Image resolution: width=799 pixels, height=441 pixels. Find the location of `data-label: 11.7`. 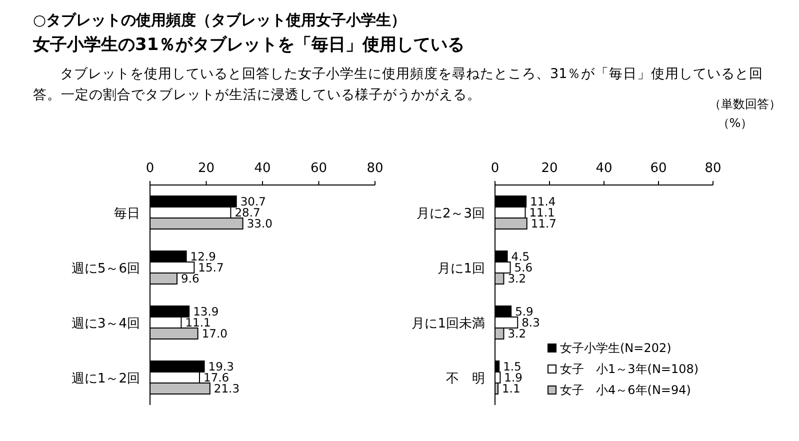

data-label: 11.7 is located at coordinates (543, 223).